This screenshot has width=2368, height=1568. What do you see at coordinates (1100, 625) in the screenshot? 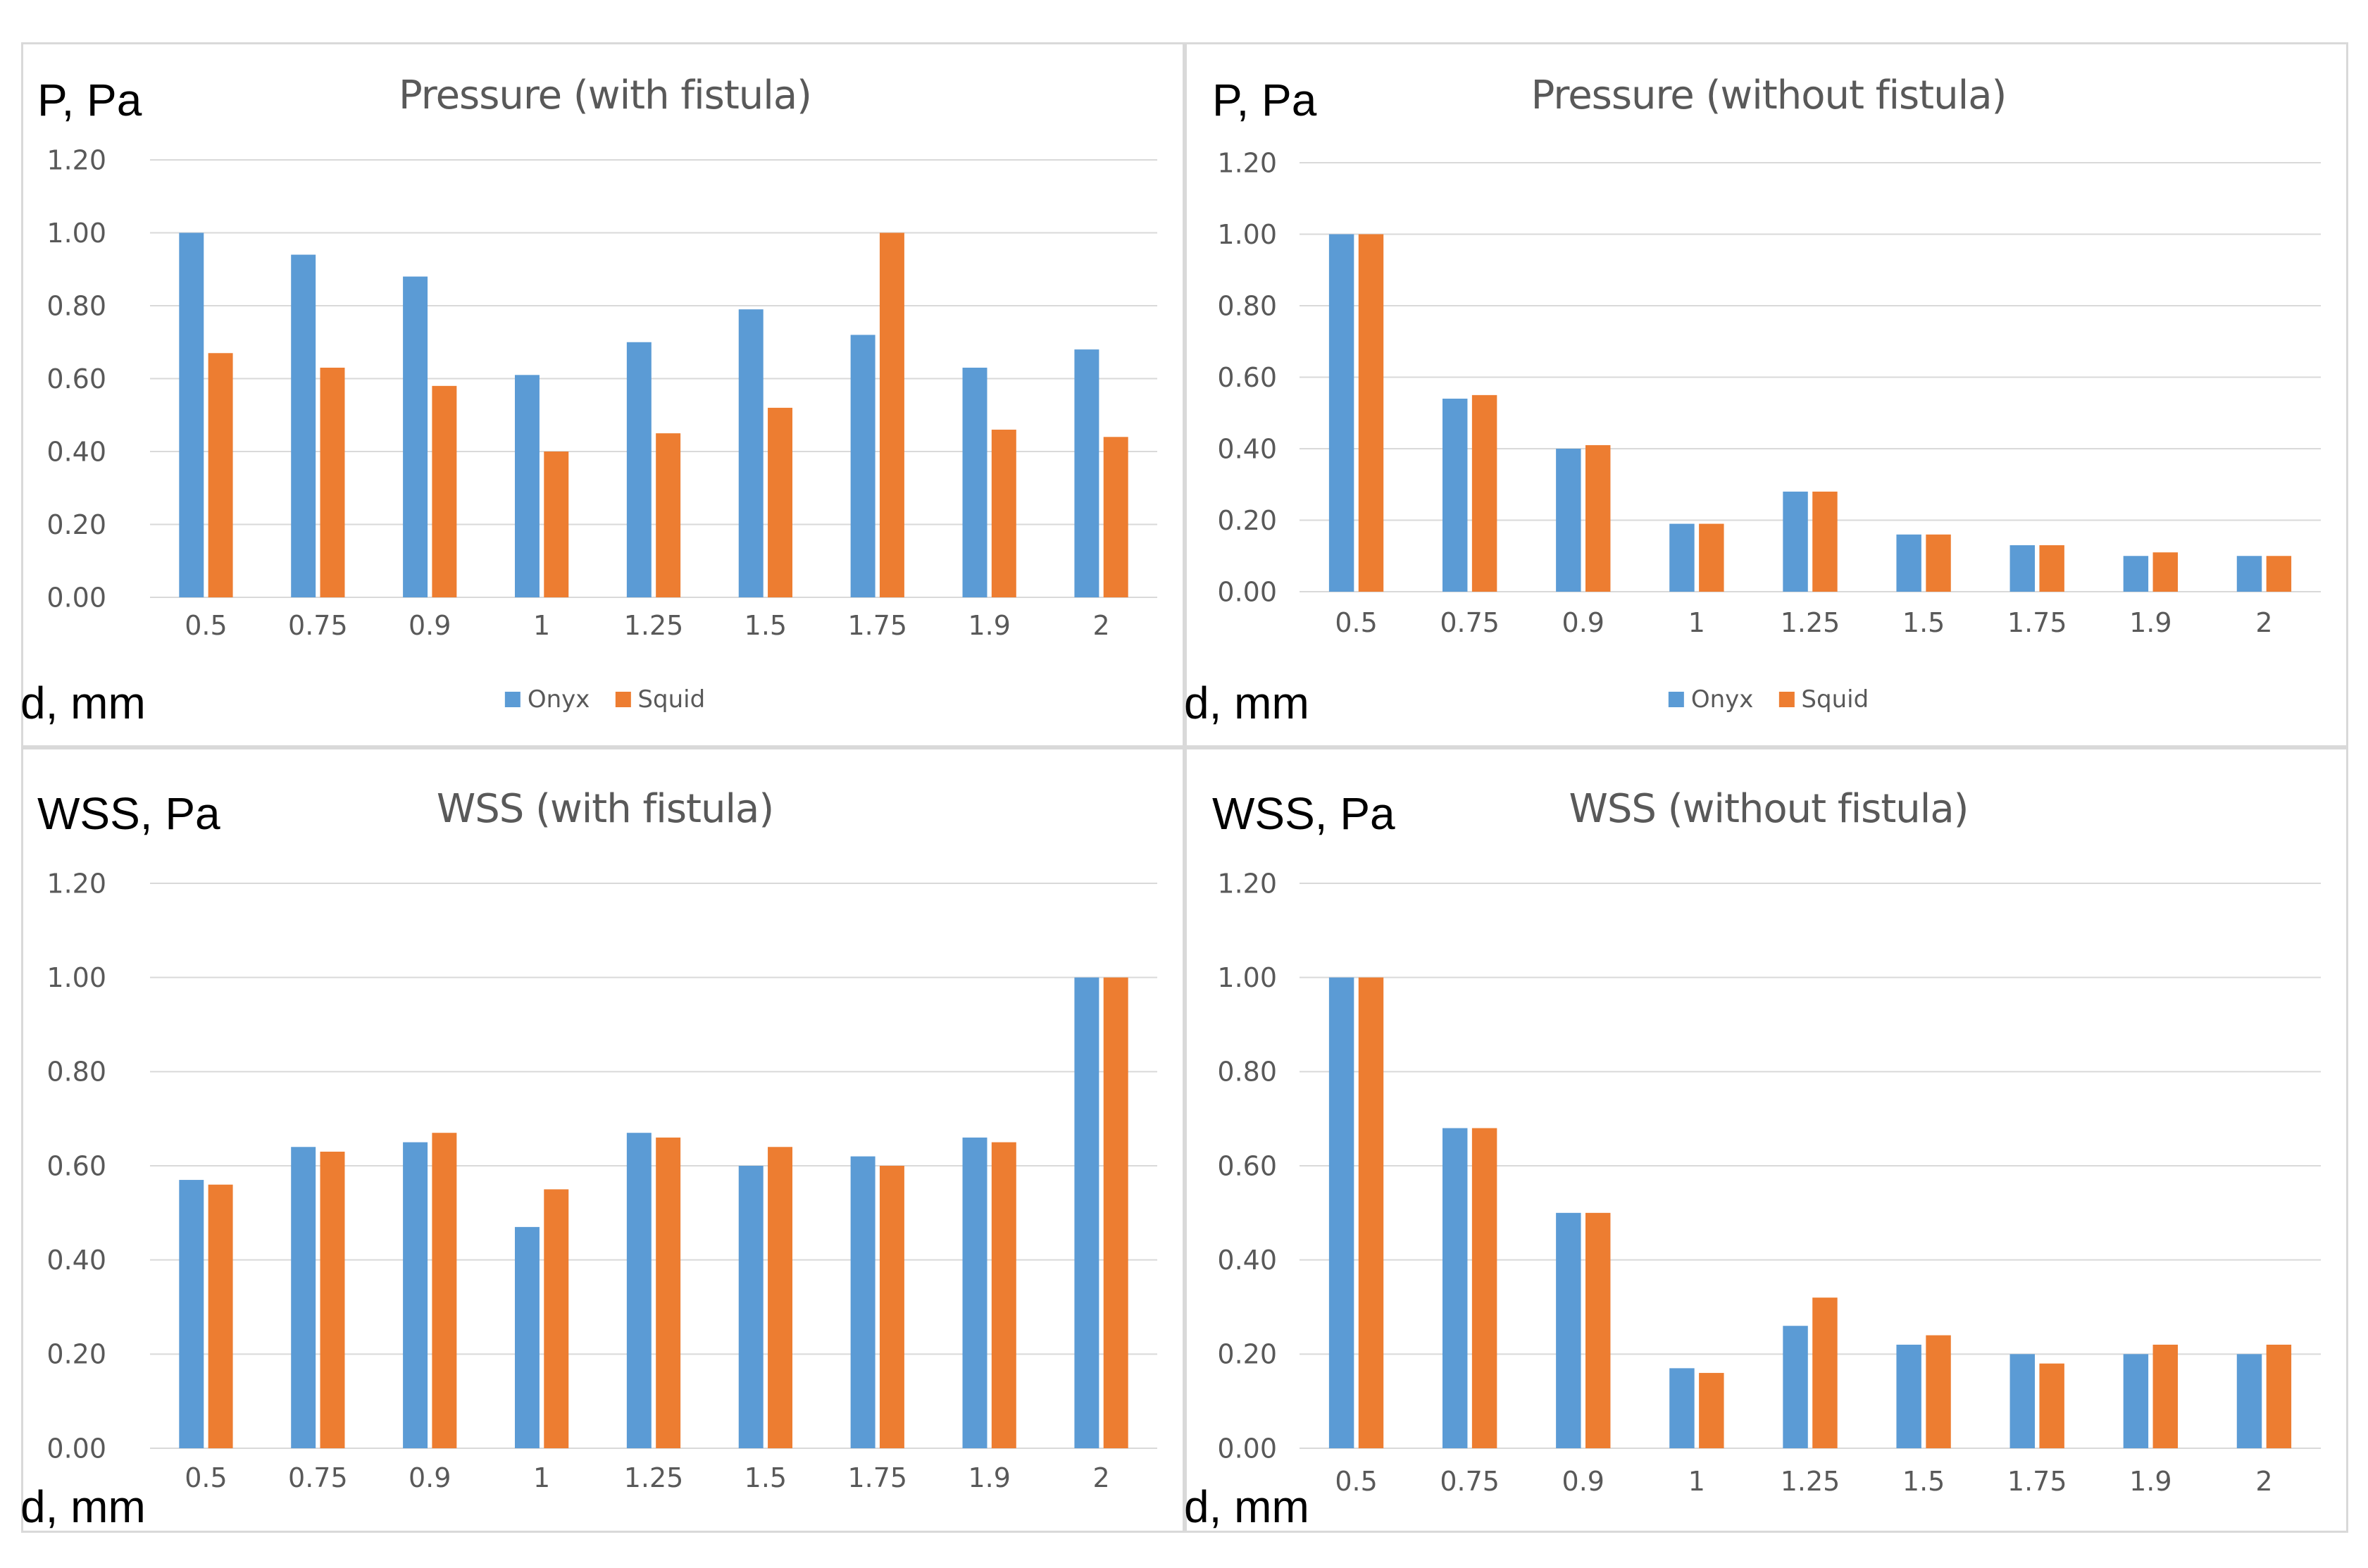
I see `x-tick-label: 2` at bounding box center [1100, 625].